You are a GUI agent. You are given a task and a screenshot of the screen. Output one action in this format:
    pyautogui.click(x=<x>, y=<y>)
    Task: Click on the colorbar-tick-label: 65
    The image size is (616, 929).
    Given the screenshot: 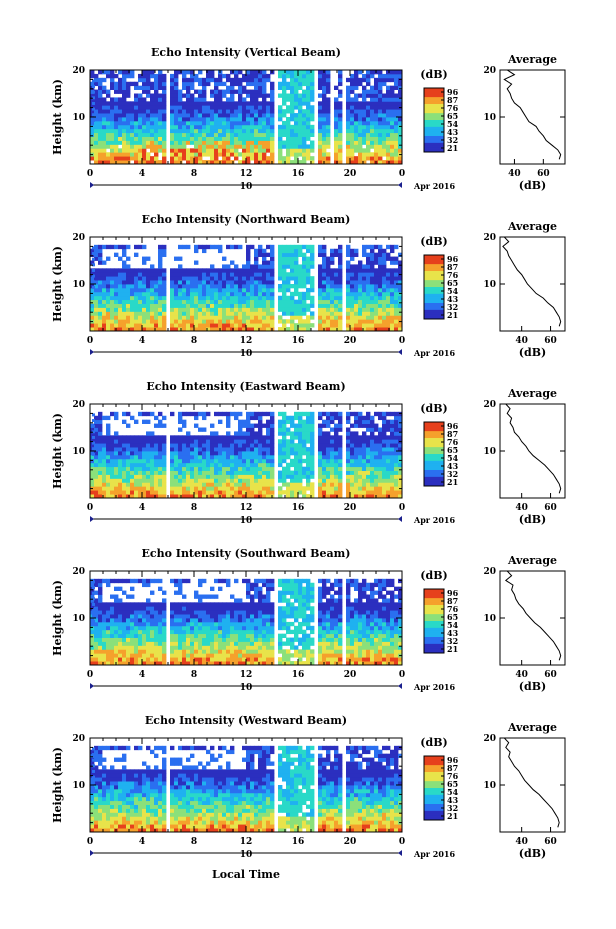 What is the action you would take?
    pyautogui.click(x=452, y=450)
    